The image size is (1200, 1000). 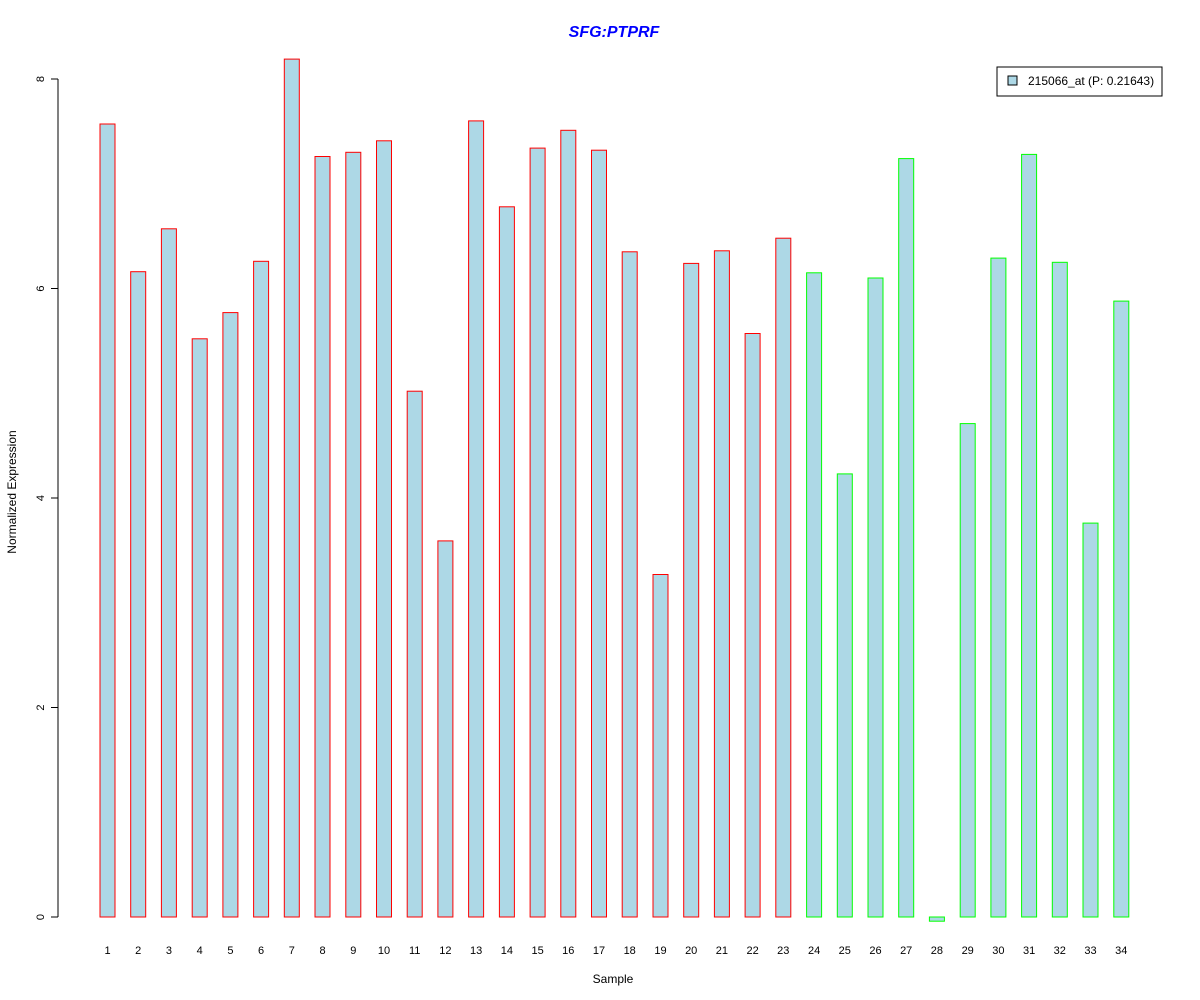 I want to click on chart-title: SFG:PTPRF, so click(x=615, y=32).